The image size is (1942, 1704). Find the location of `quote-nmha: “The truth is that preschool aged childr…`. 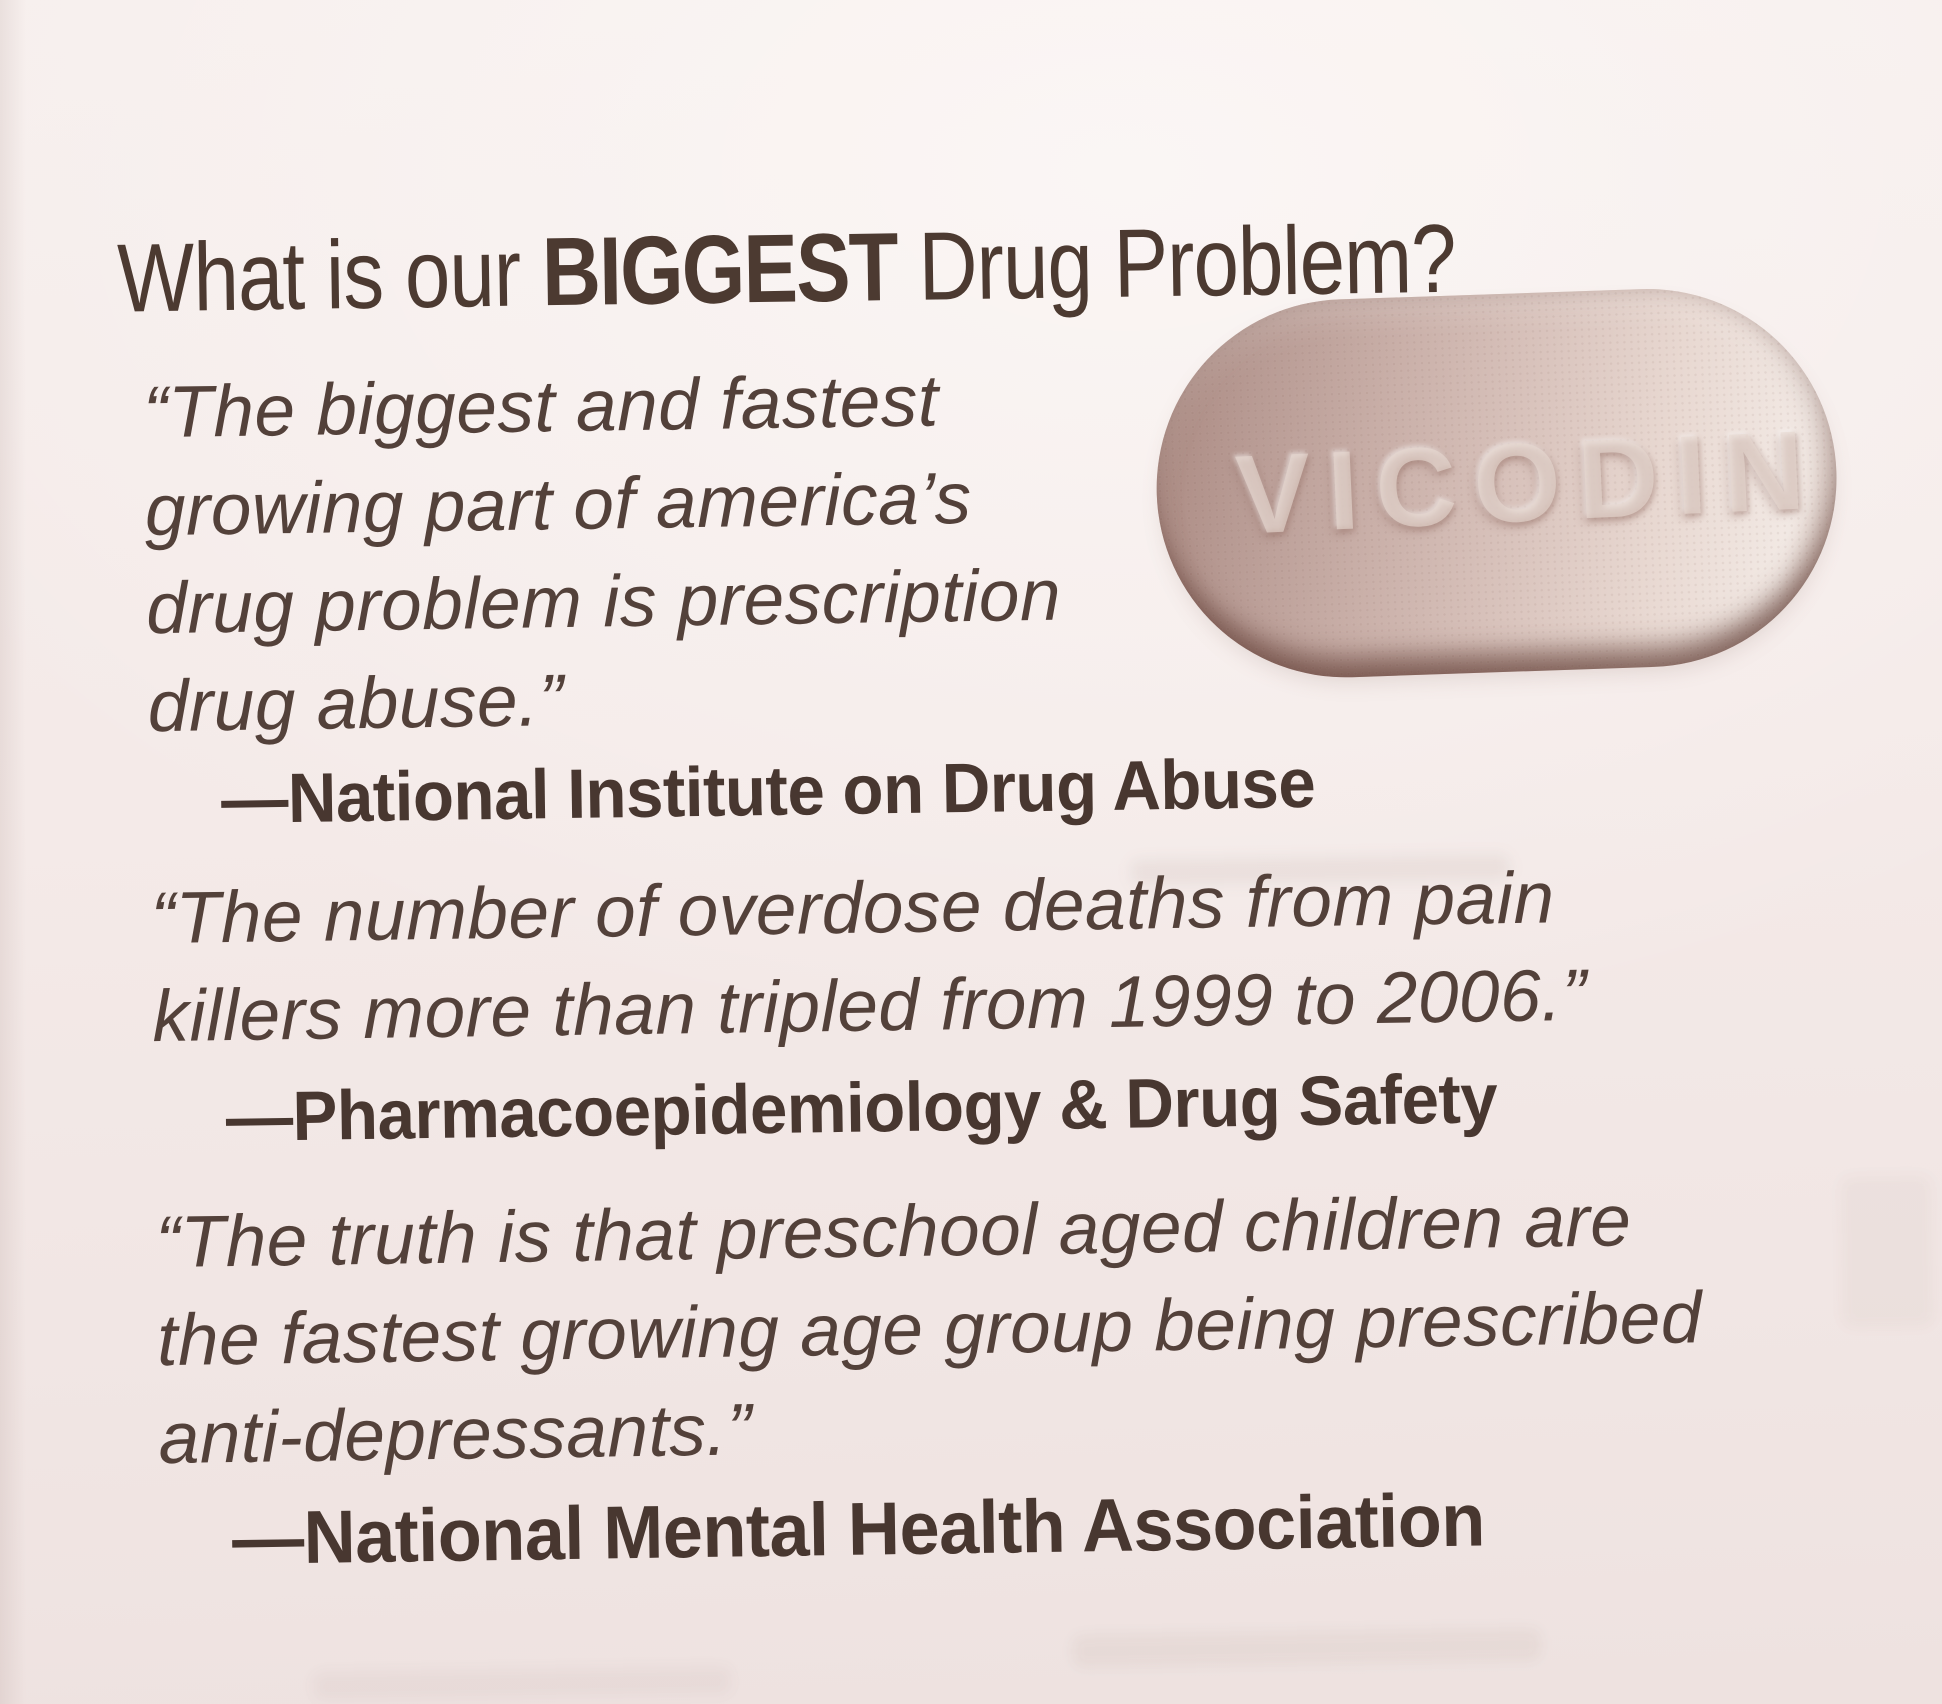

quote-nmha: “The truth is that preschool aged childr… is located at coordinates (929, 1329).